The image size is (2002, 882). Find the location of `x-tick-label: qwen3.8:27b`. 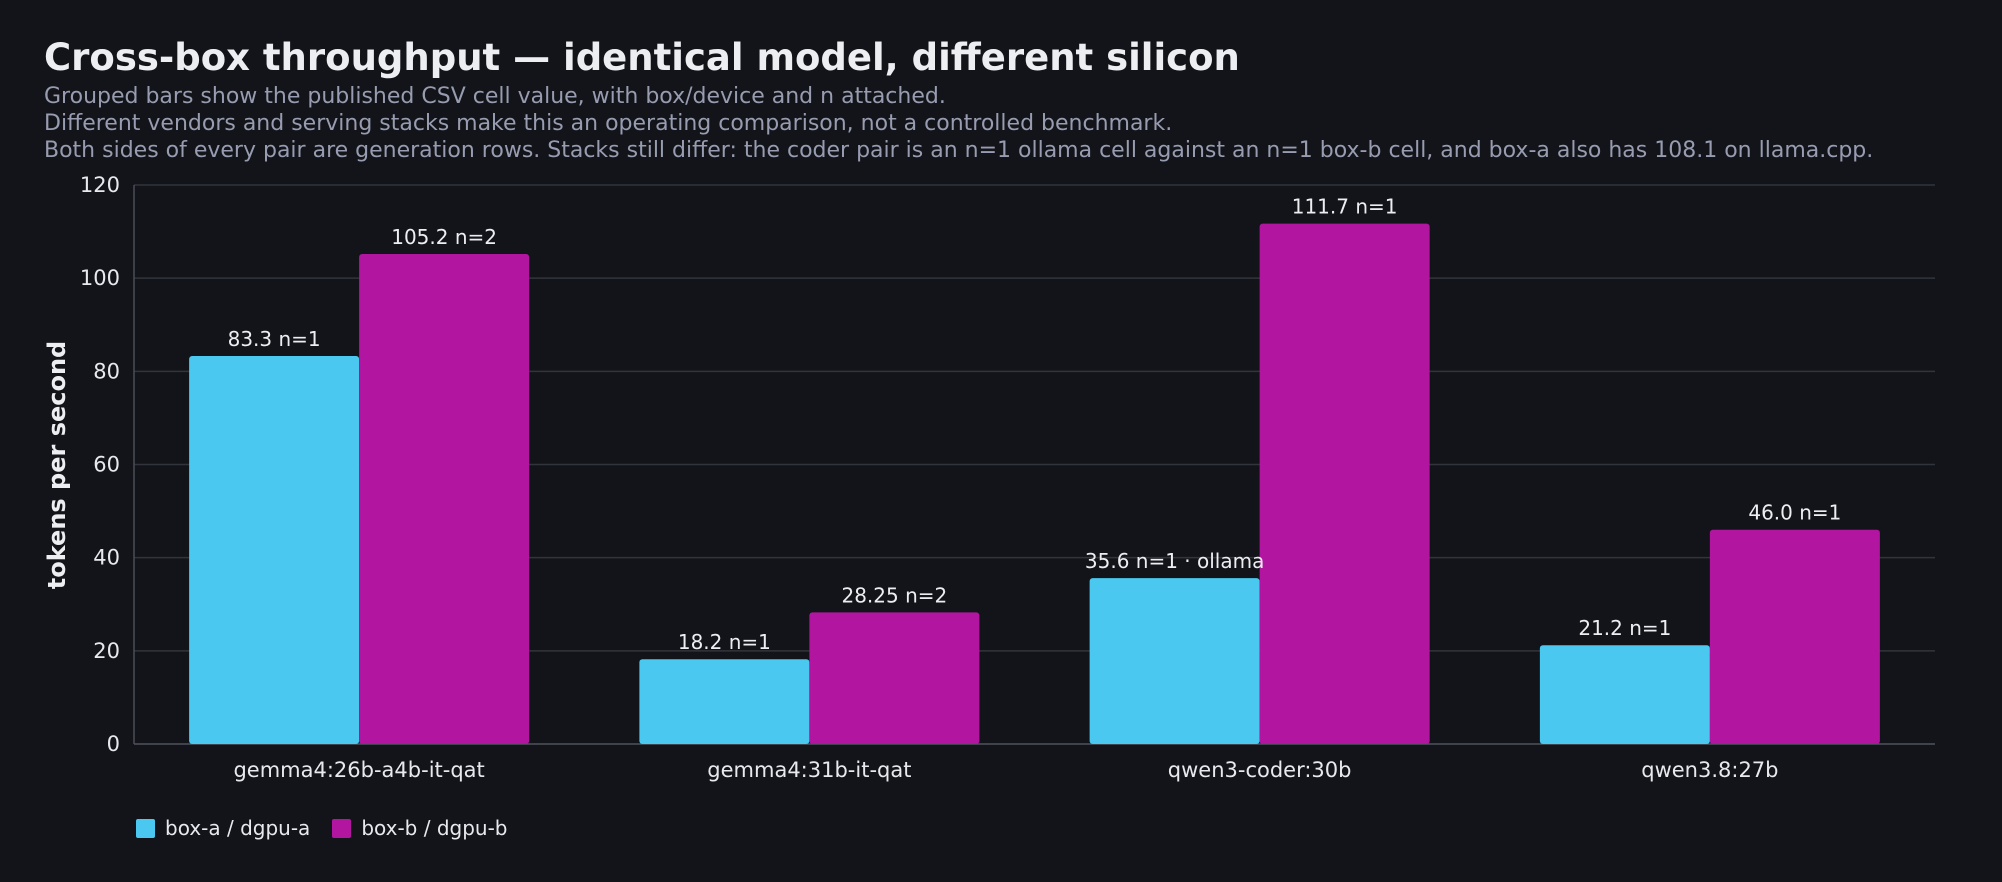

x-tick-label: qwen3.8:27b is located at coordinates (1709, 770).